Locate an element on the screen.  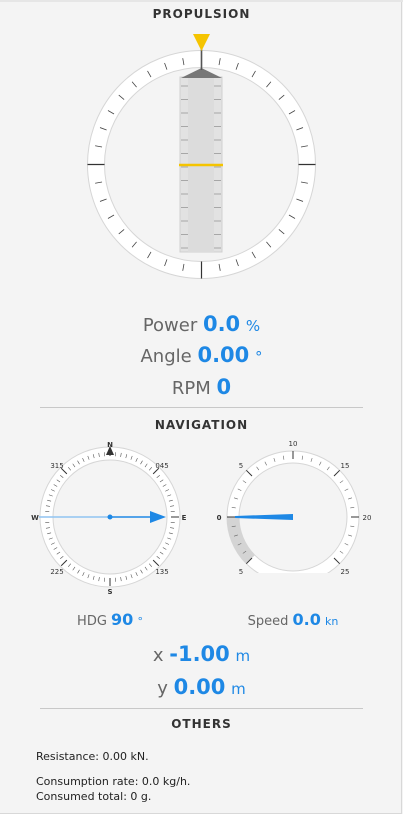
x-unit: m is located at coordinates (243, 656).